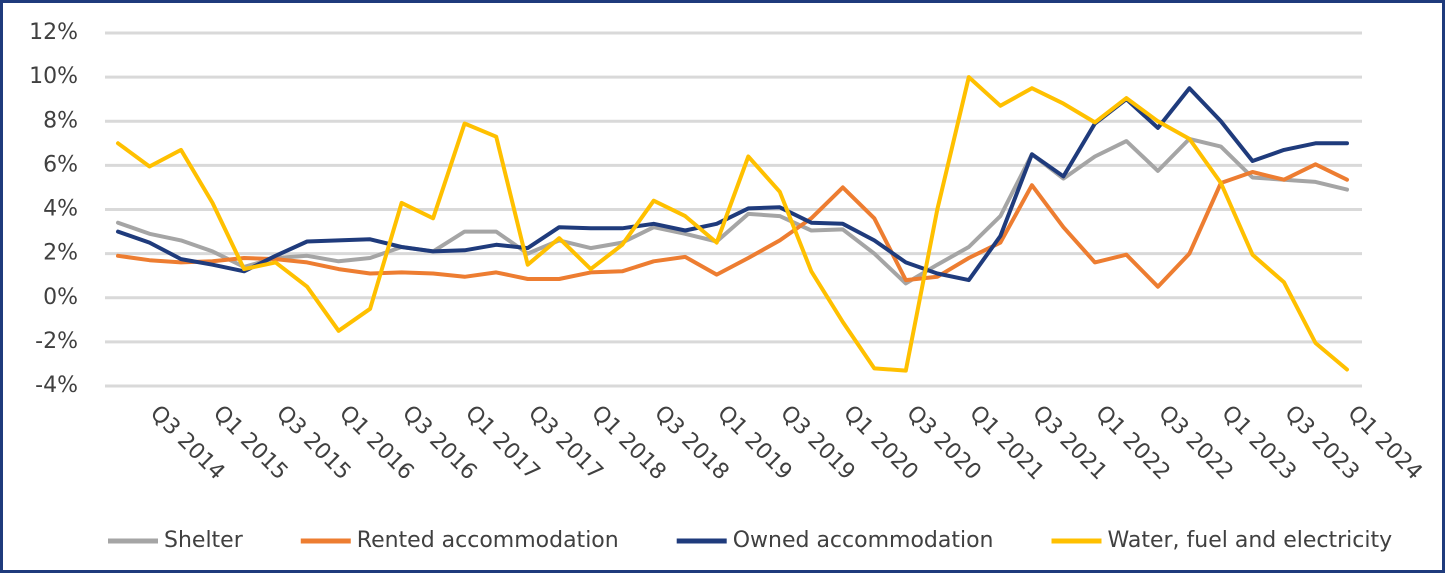 The height and width of the screenshot is (573, 1445). I want to click on y-tick-label: -2%, so click(56, 341).